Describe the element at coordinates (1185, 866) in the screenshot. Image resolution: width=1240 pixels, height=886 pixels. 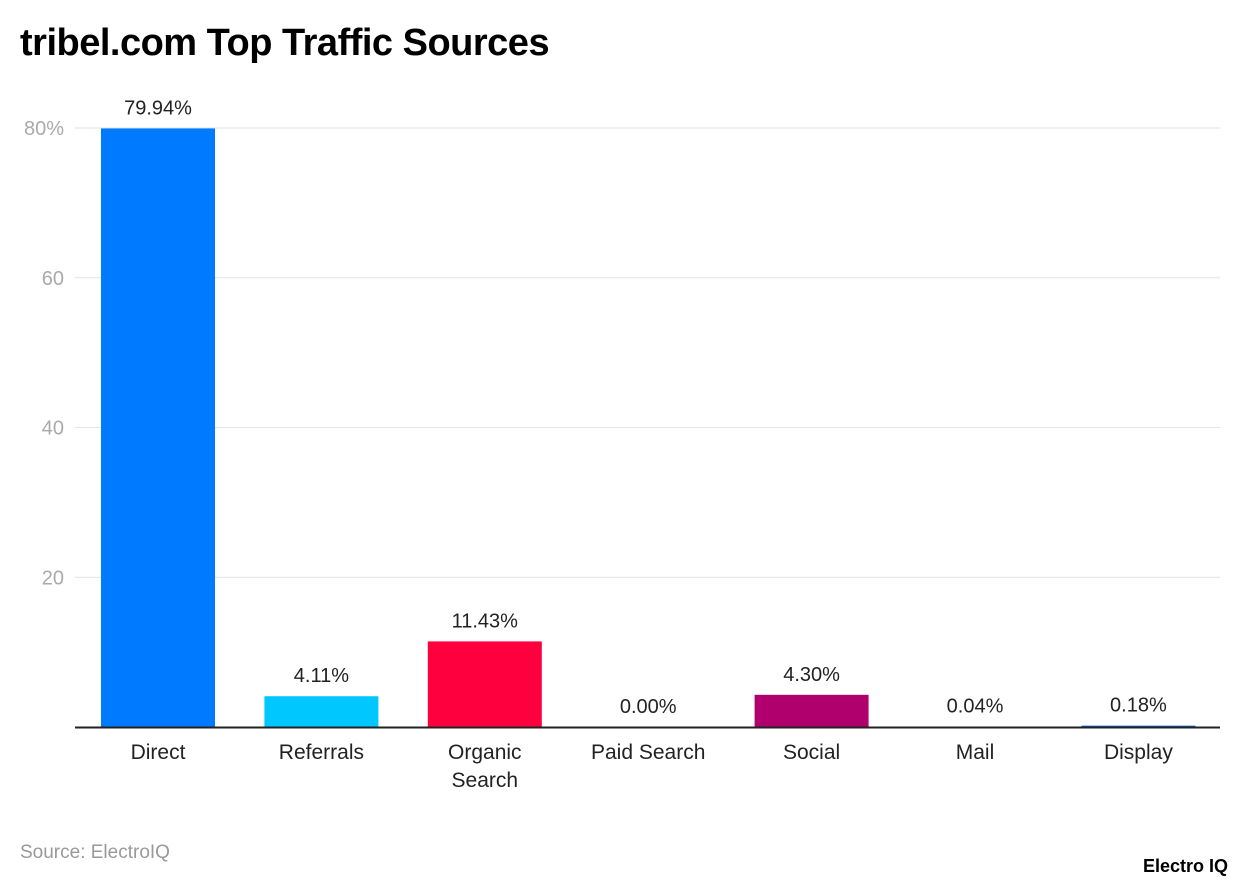
I see `electroiq-logo: Electro IQ` at that location.